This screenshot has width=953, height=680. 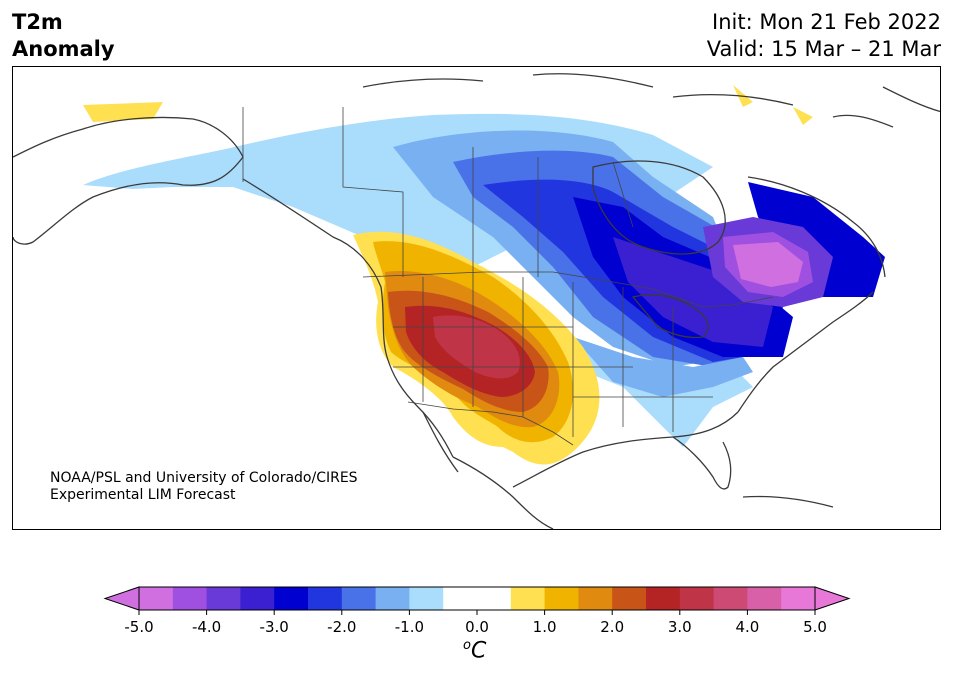 I want to click on us-mexico-border, so click(x=490, y=423).